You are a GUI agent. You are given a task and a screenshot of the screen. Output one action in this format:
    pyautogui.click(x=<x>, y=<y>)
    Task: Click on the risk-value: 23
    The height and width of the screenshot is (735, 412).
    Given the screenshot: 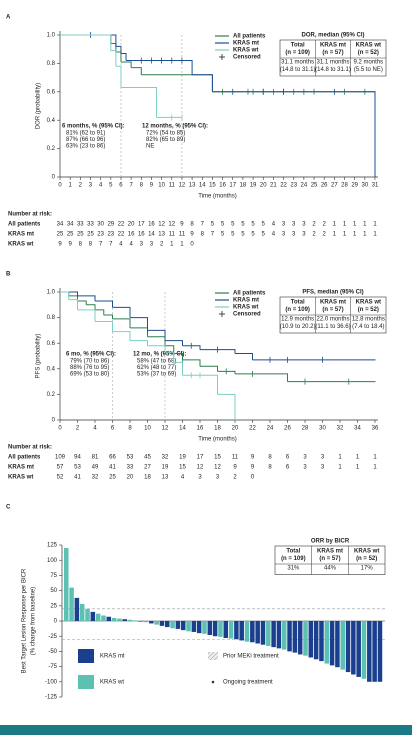 What is the action you would take?
    pyautogui.click(x=110, y=235)
    